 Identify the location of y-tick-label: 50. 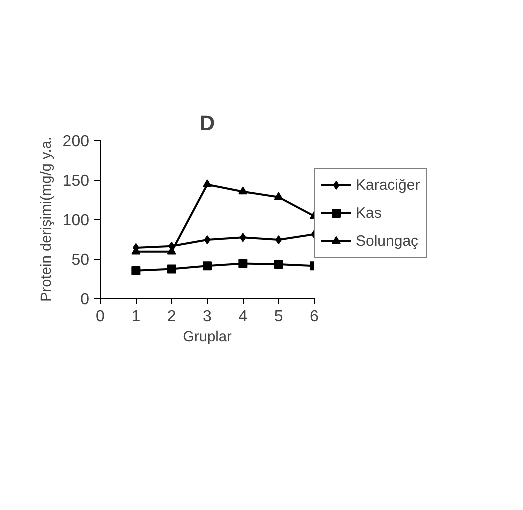
(81, 260).